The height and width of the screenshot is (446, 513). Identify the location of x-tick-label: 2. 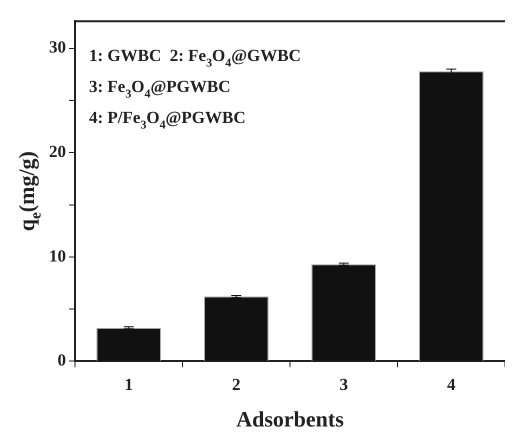
(236, 384).